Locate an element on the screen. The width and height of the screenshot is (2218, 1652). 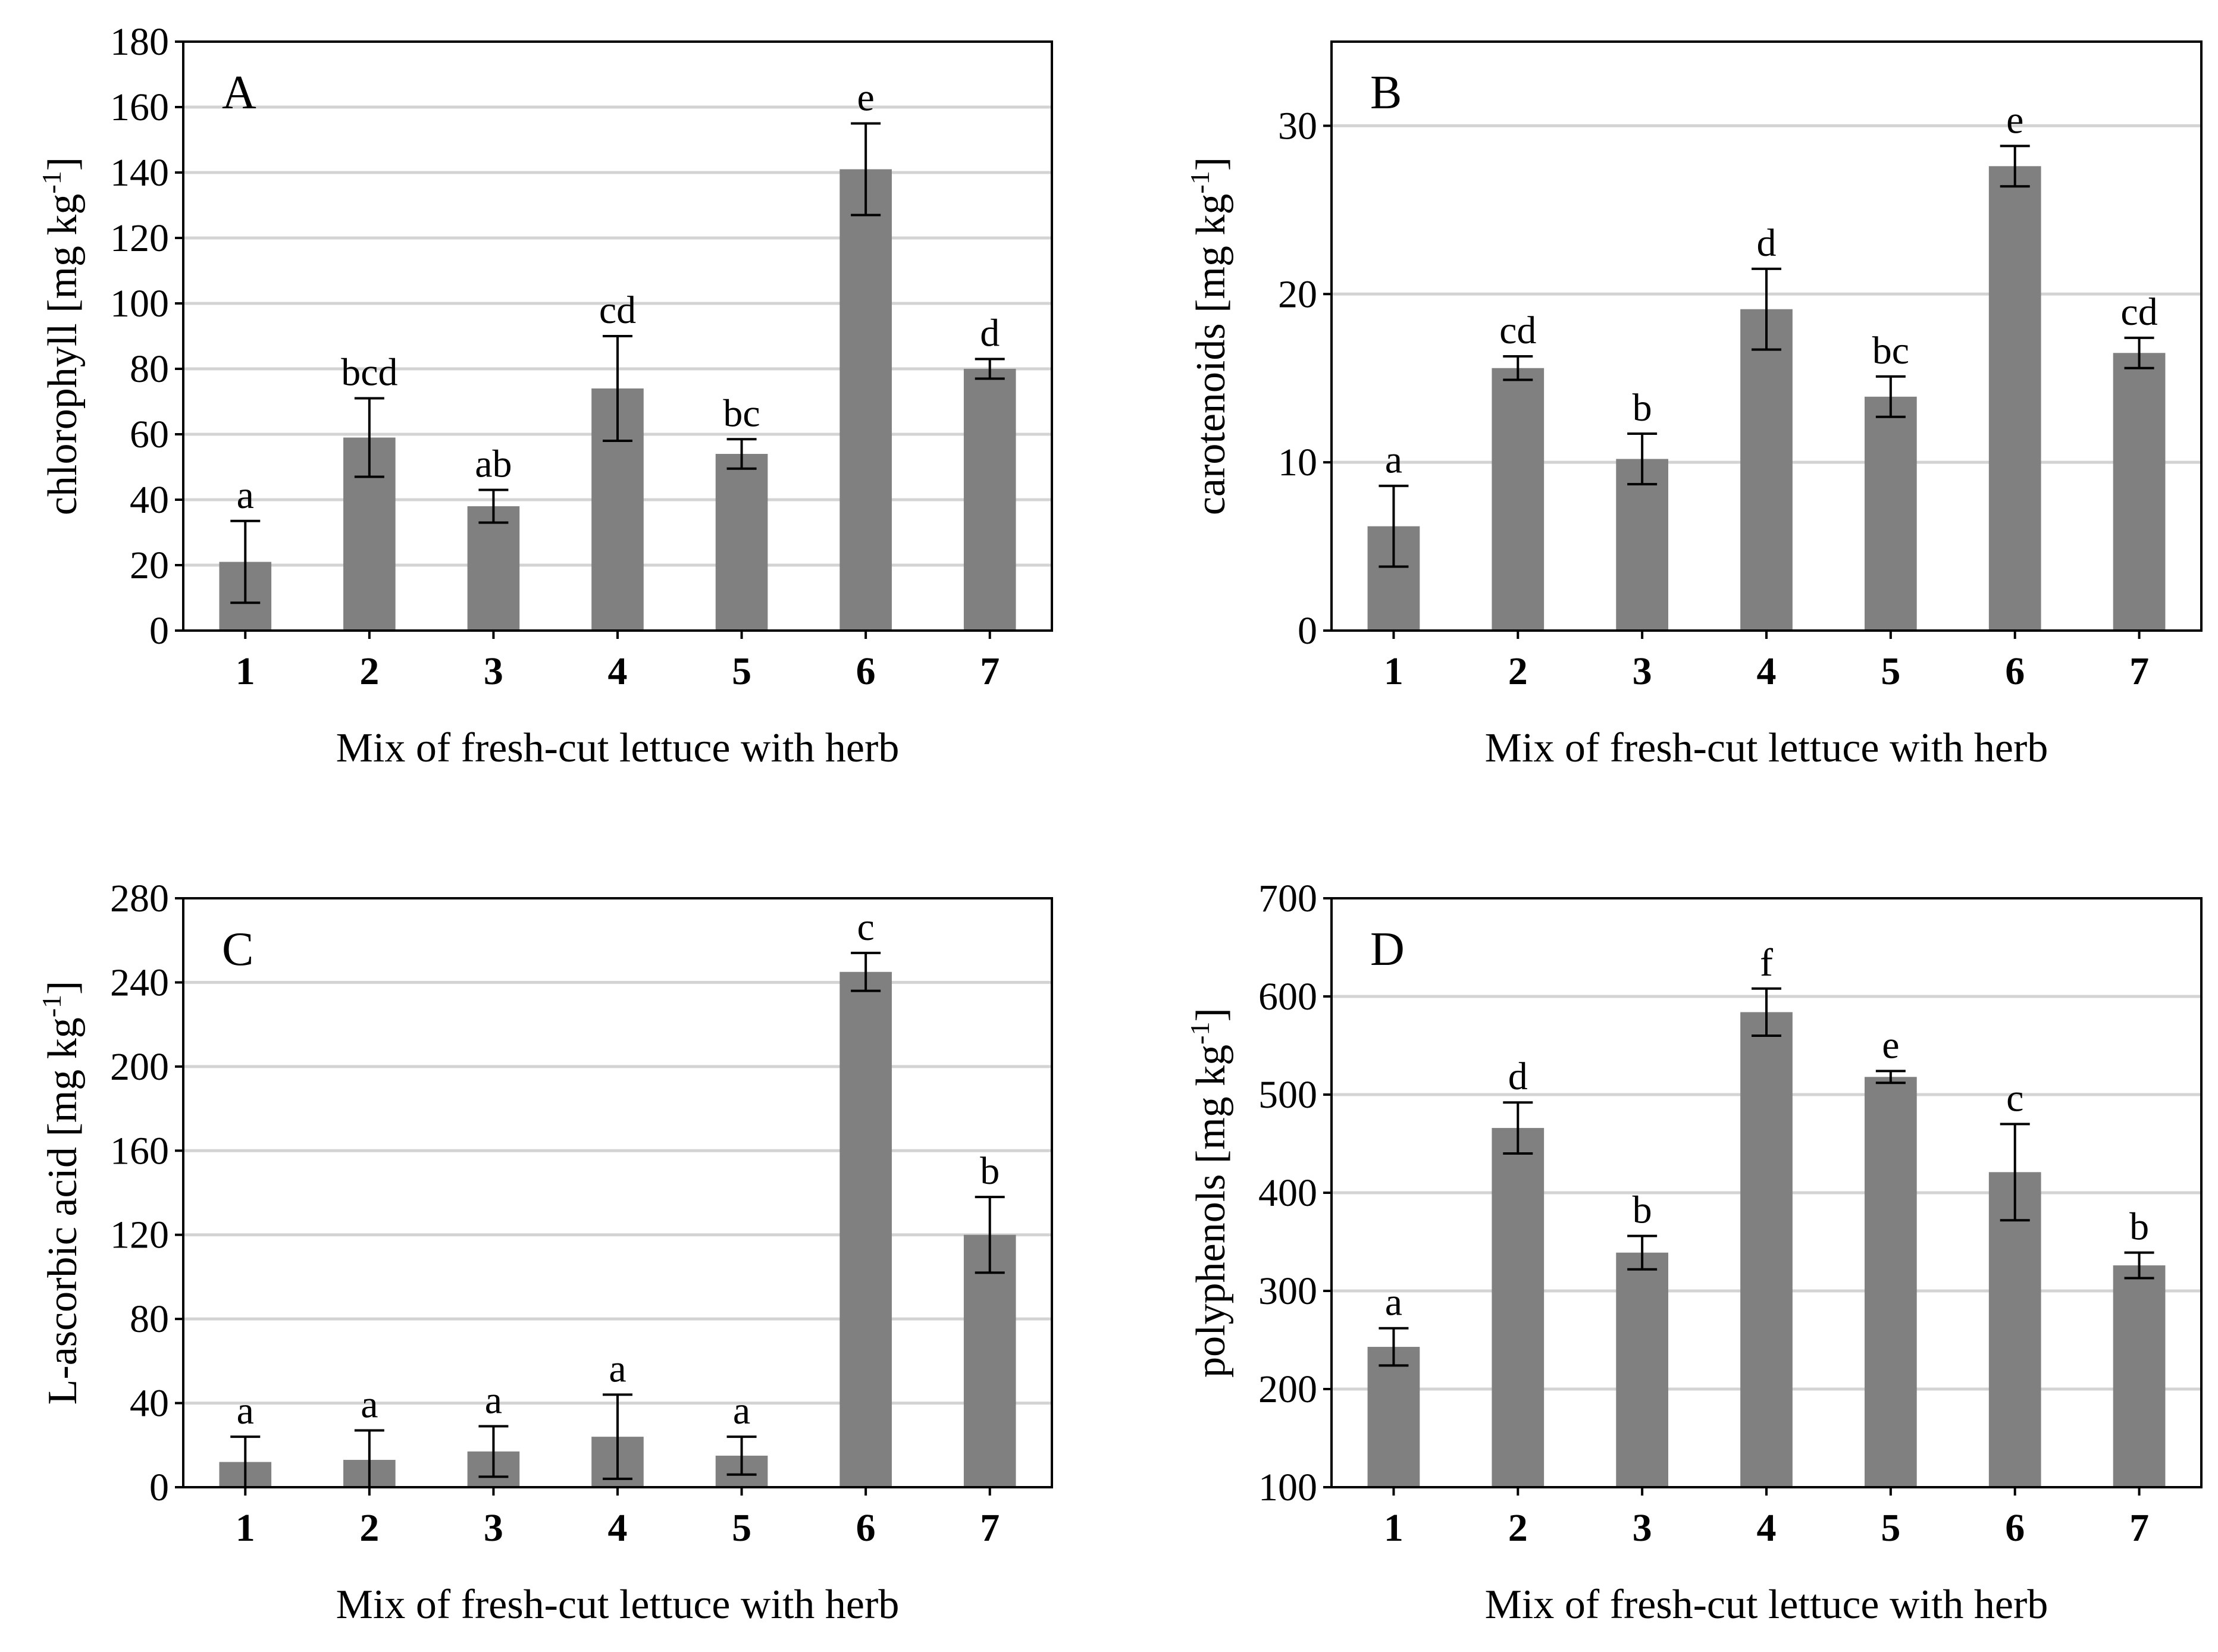
y-tick-label: 240 is located at coordinates (139, 982).